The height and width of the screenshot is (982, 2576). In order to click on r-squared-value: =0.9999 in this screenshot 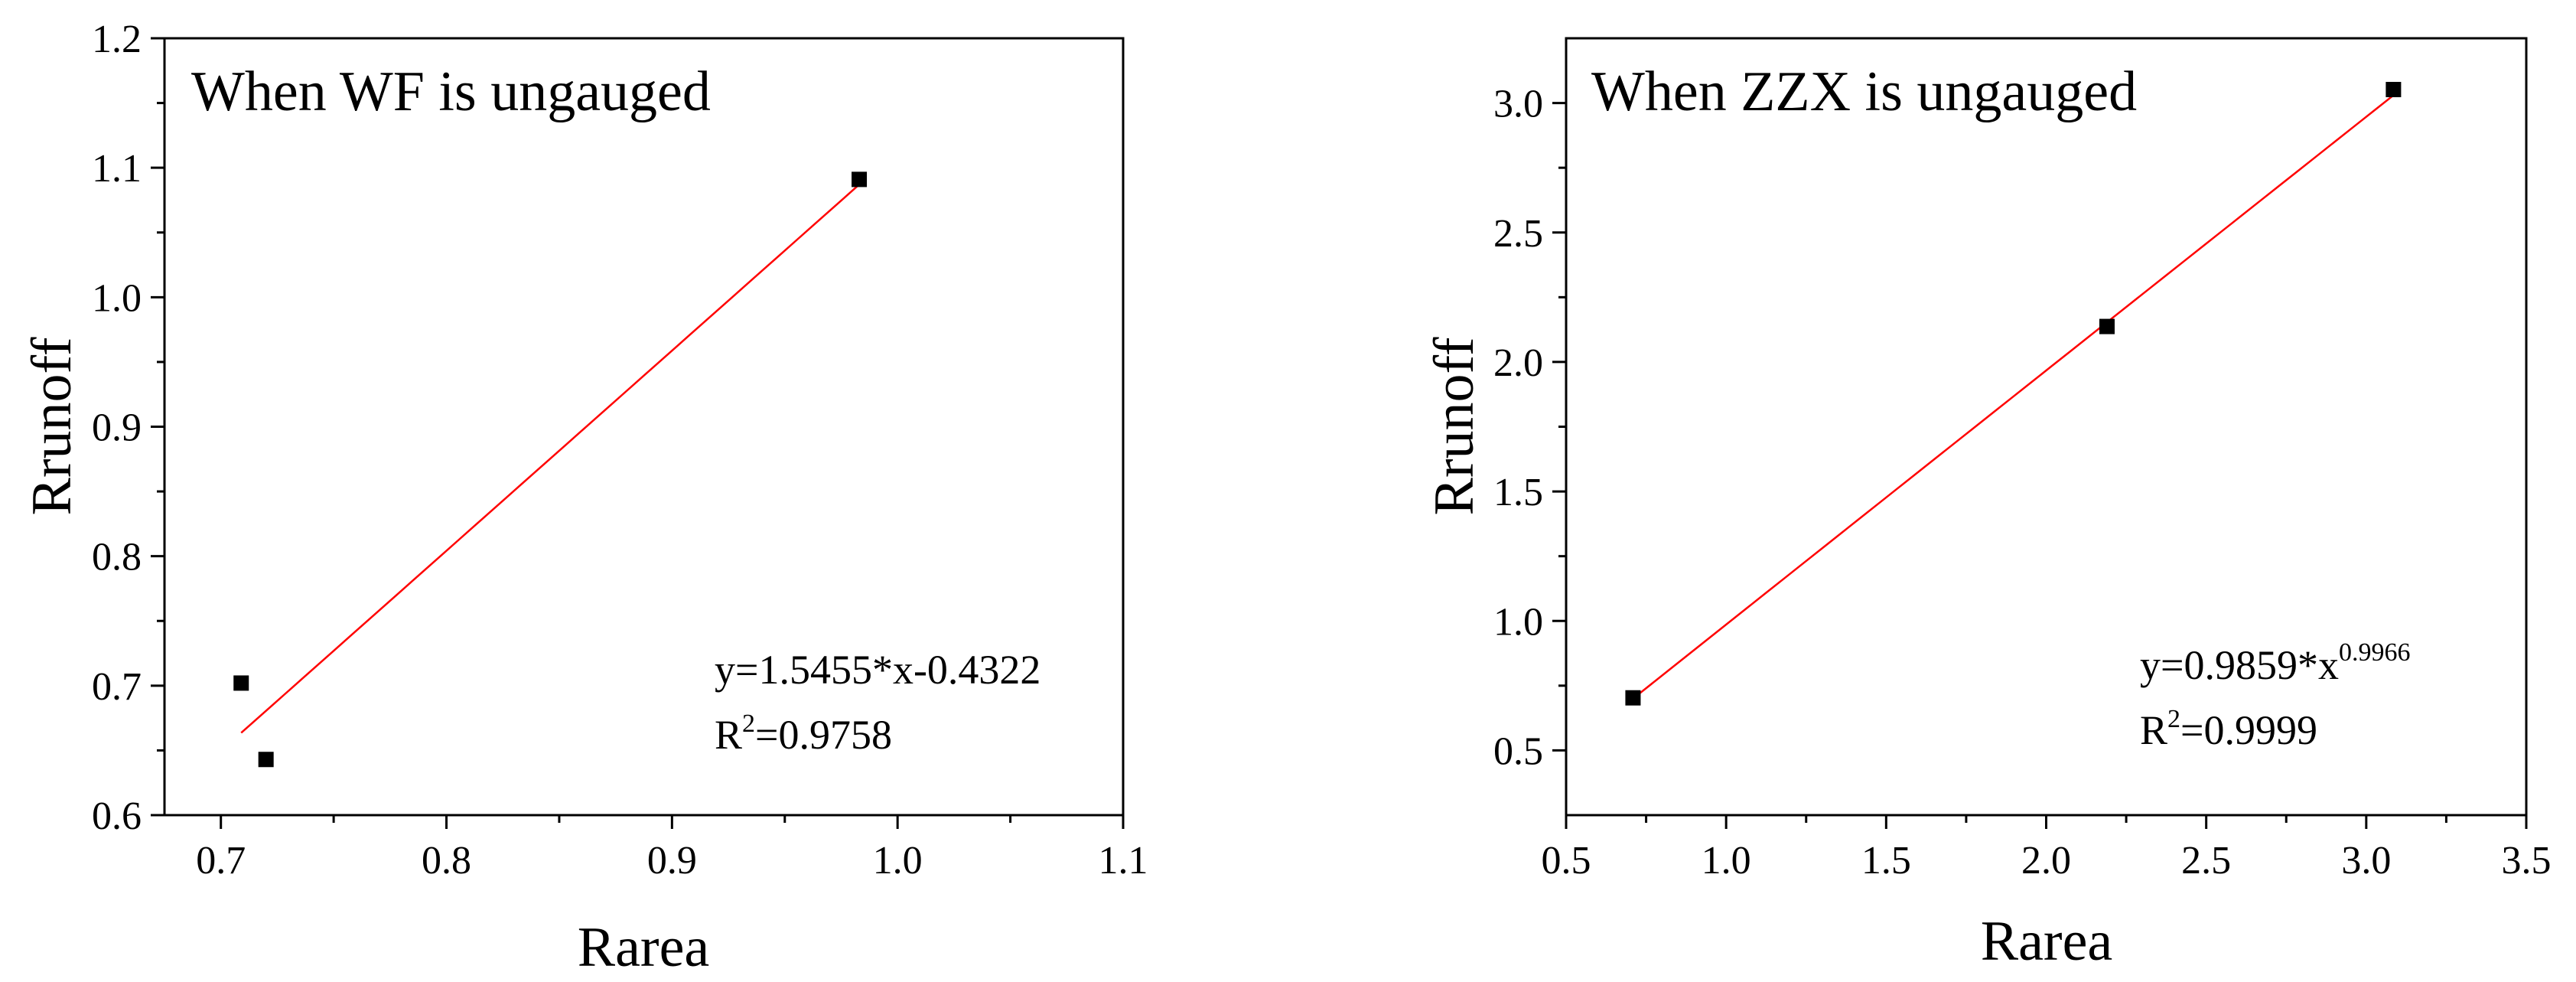, I will do `click(2249, 730)`.